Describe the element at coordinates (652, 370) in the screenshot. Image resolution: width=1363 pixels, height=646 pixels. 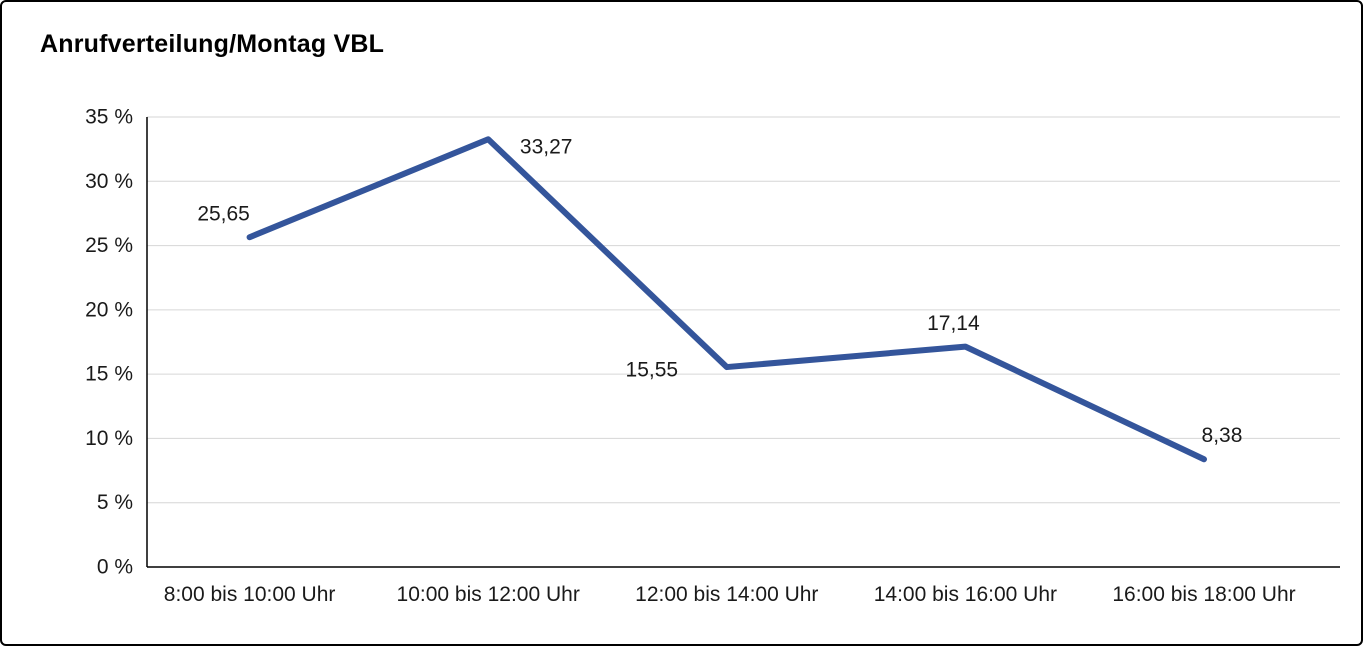
I see `data-point-label: 15,55` at that location.